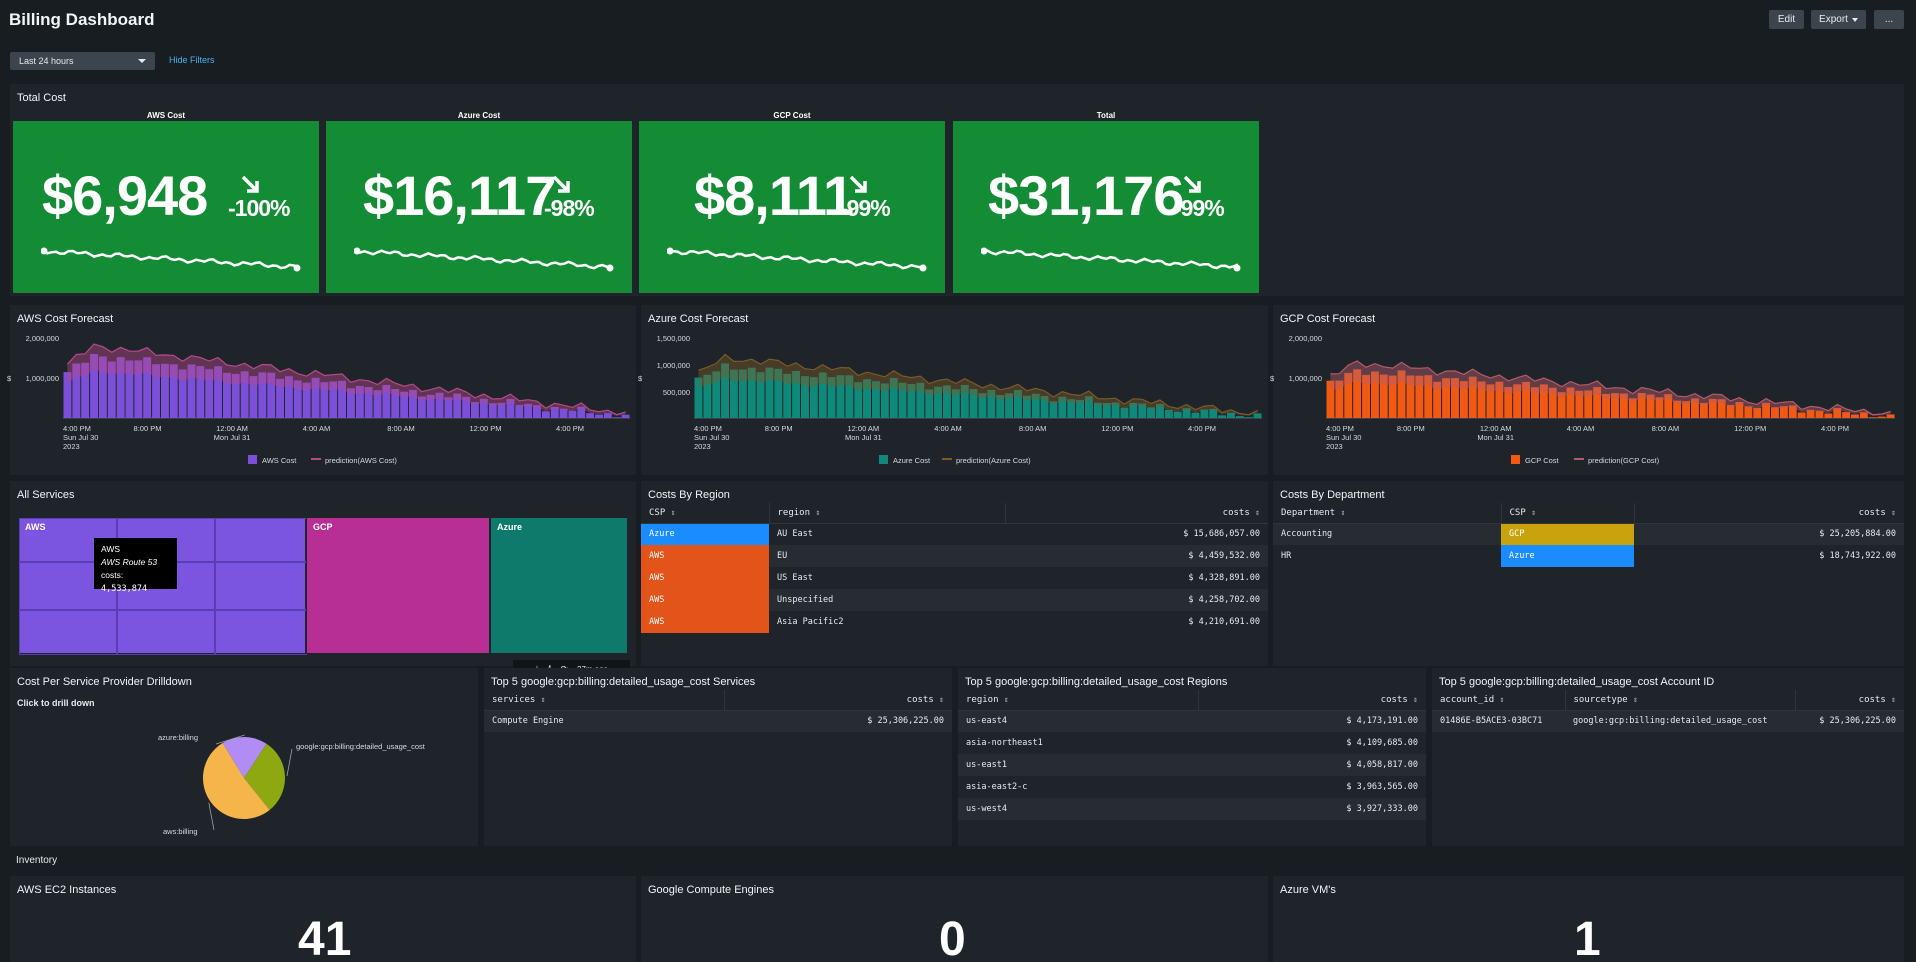  Describe the element at coordinates (357, 251) in the screenshot. I see `sparkline-start-dot` at that location.